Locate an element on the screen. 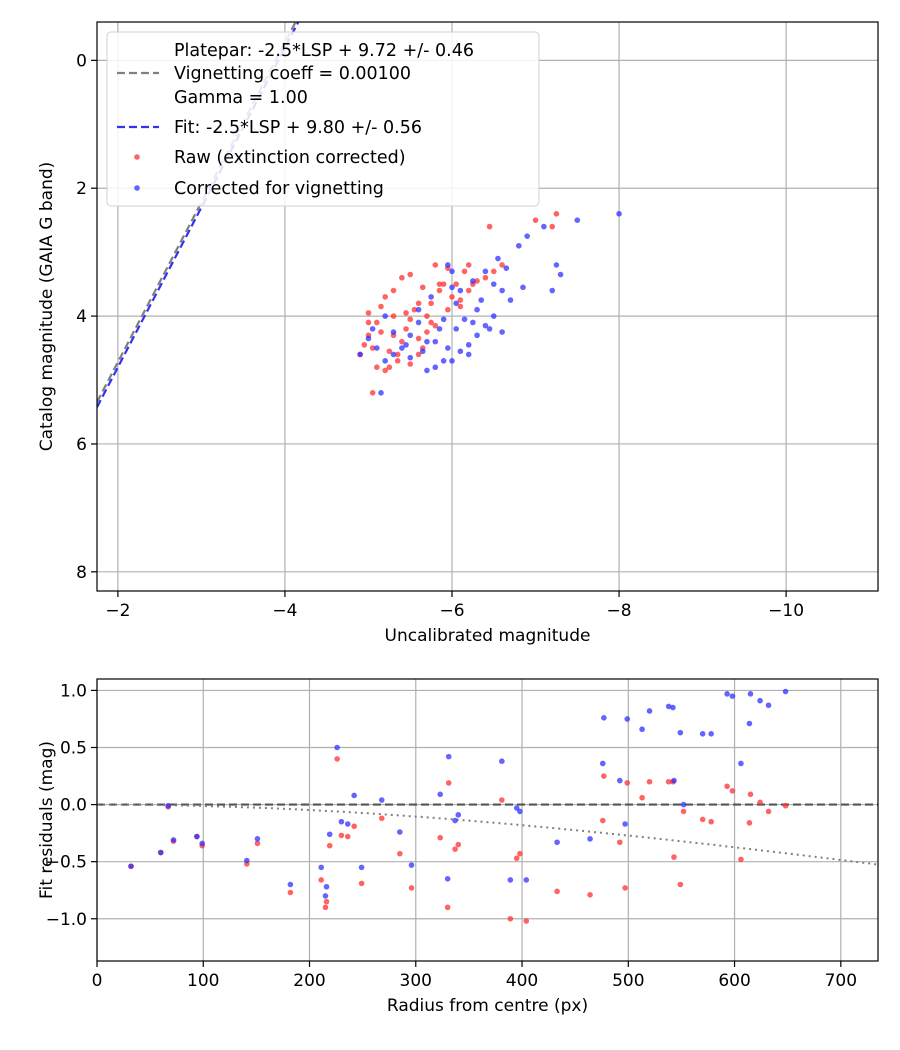 This screenshot has width=900, height=1050. x-tick-label: 200 is located at coordinates (309, 981).